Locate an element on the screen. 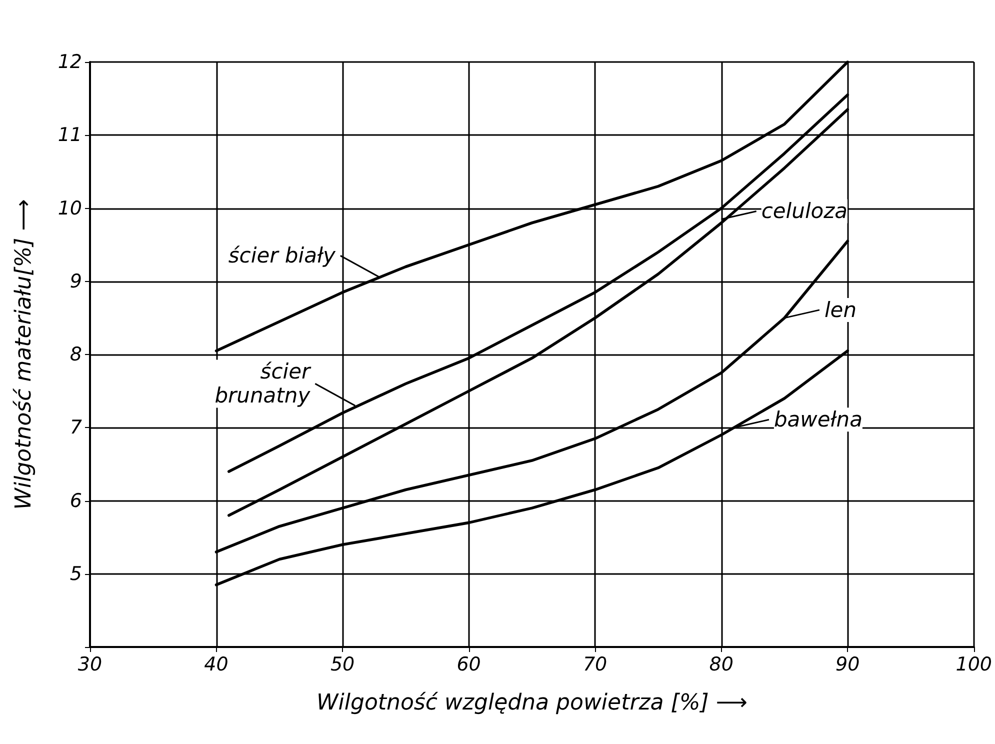  annotation: ścier brunatny is located at coordinates (263, 384).